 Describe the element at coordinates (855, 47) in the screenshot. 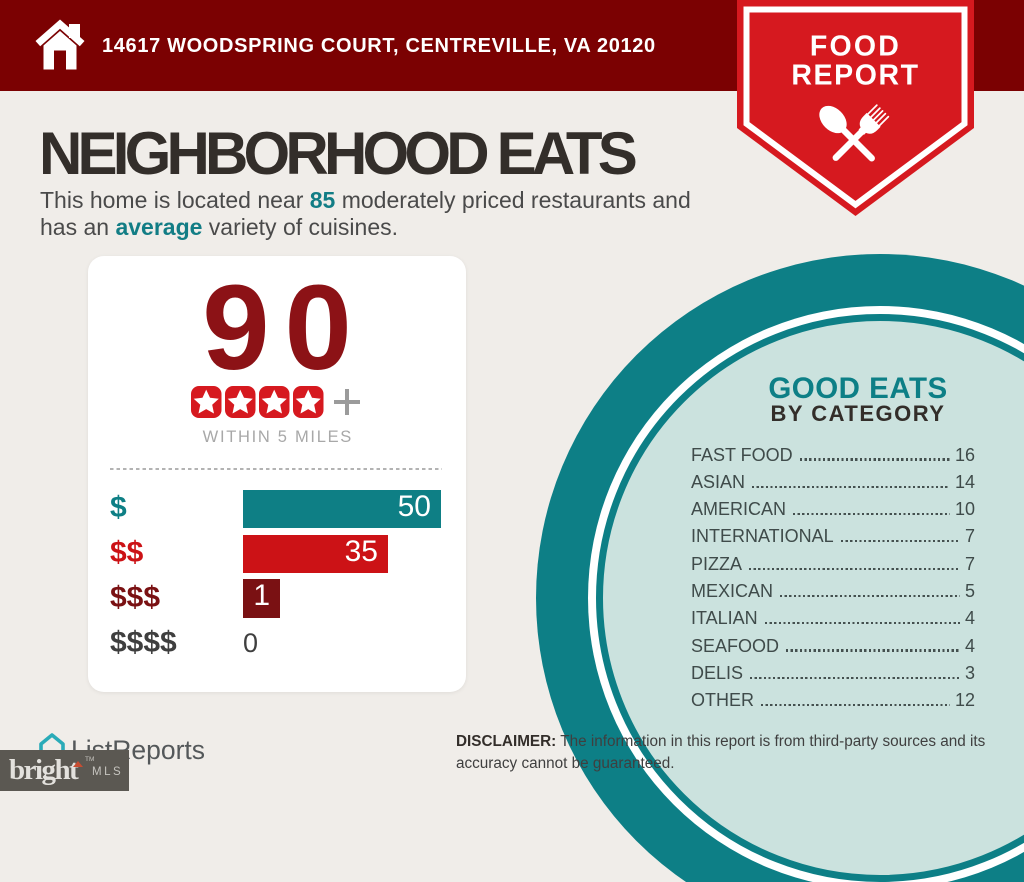

I see `svg-text: FOOD` at that location.